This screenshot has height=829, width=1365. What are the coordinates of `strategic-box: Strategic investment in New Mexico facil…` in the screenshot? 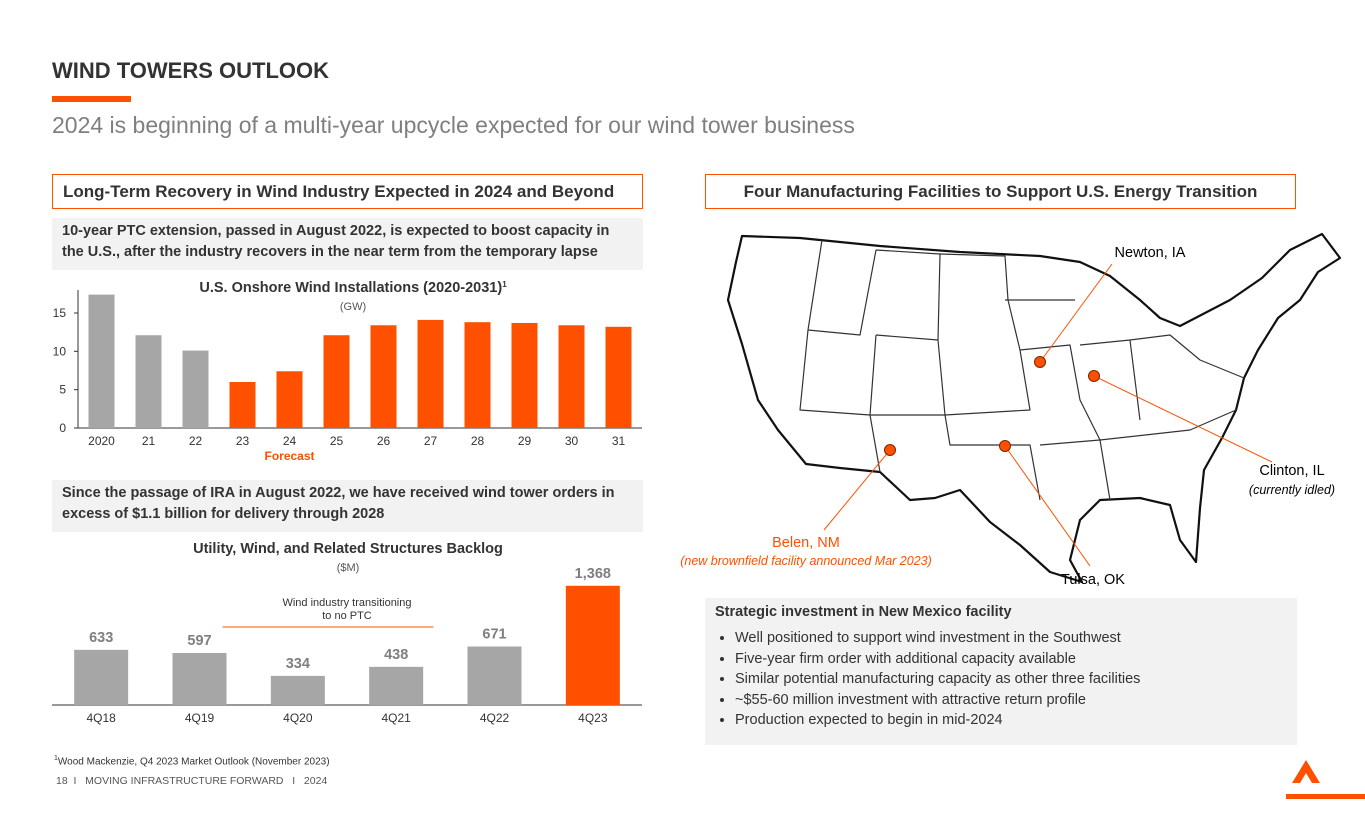 It's located at (1001, 671).